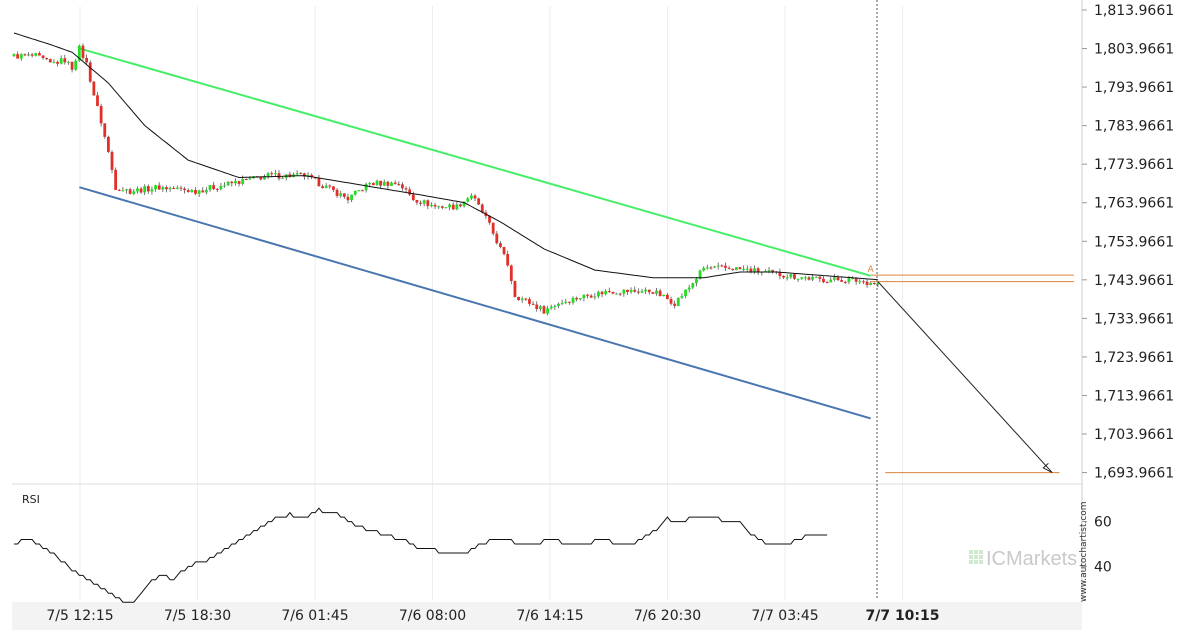 The height and width of the screenshot is (630, 1200). What do you see at coordinates (1047, 468) in the screenshot?
I see `projection-arrow-head` at bounding box center [1047, 468].